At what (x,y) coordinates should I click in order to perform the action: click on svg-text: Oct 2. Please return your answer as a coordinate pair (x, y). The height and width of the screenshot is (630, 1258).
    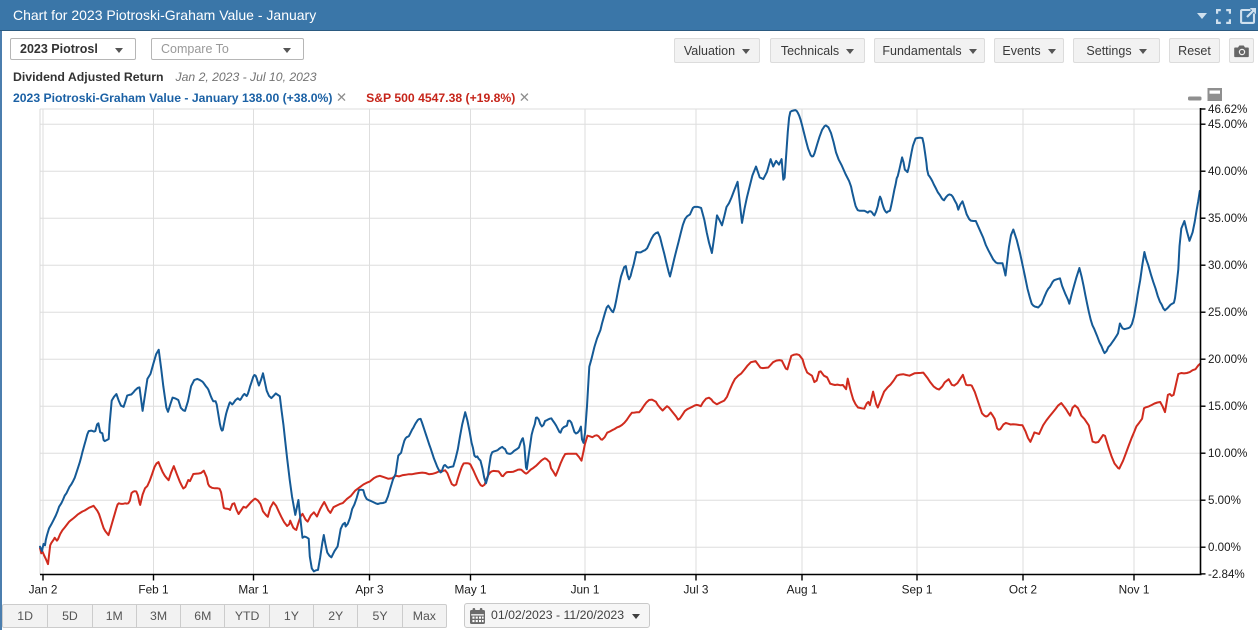
    Looking at the image, I should click on (1023, 590).